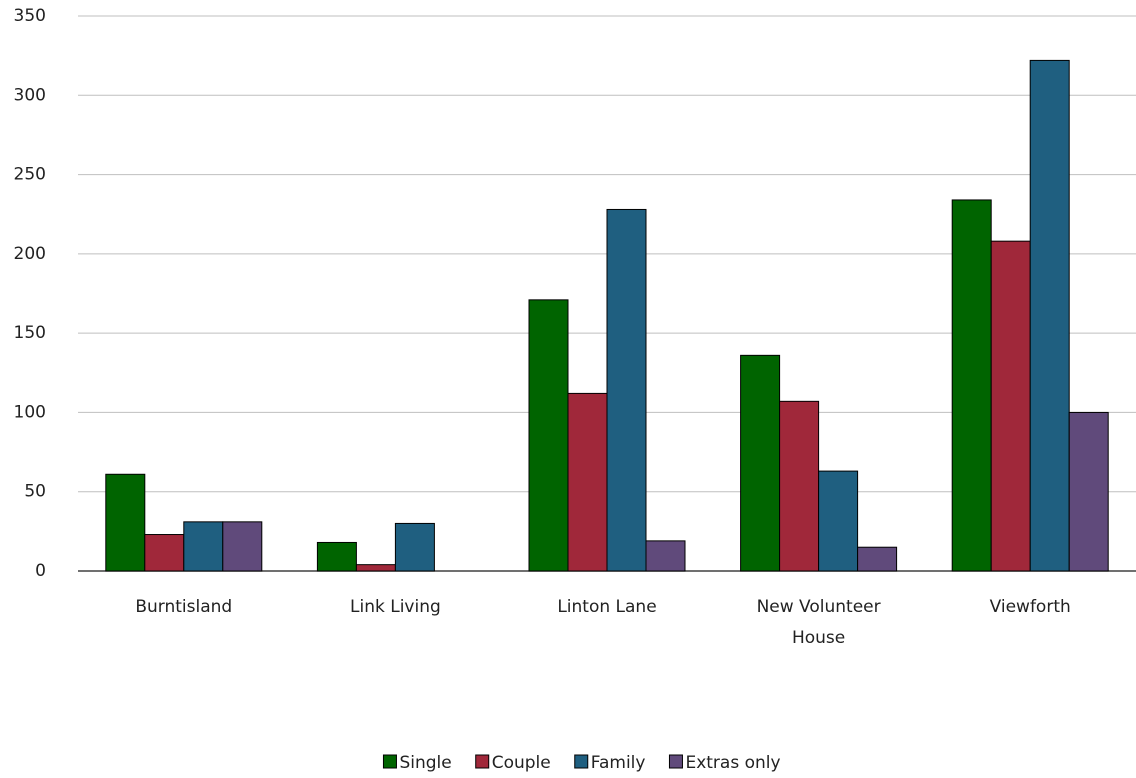 This screenshot has height=778, width=1136. I want to click on y-tick-label: 200, so click(30, 254).